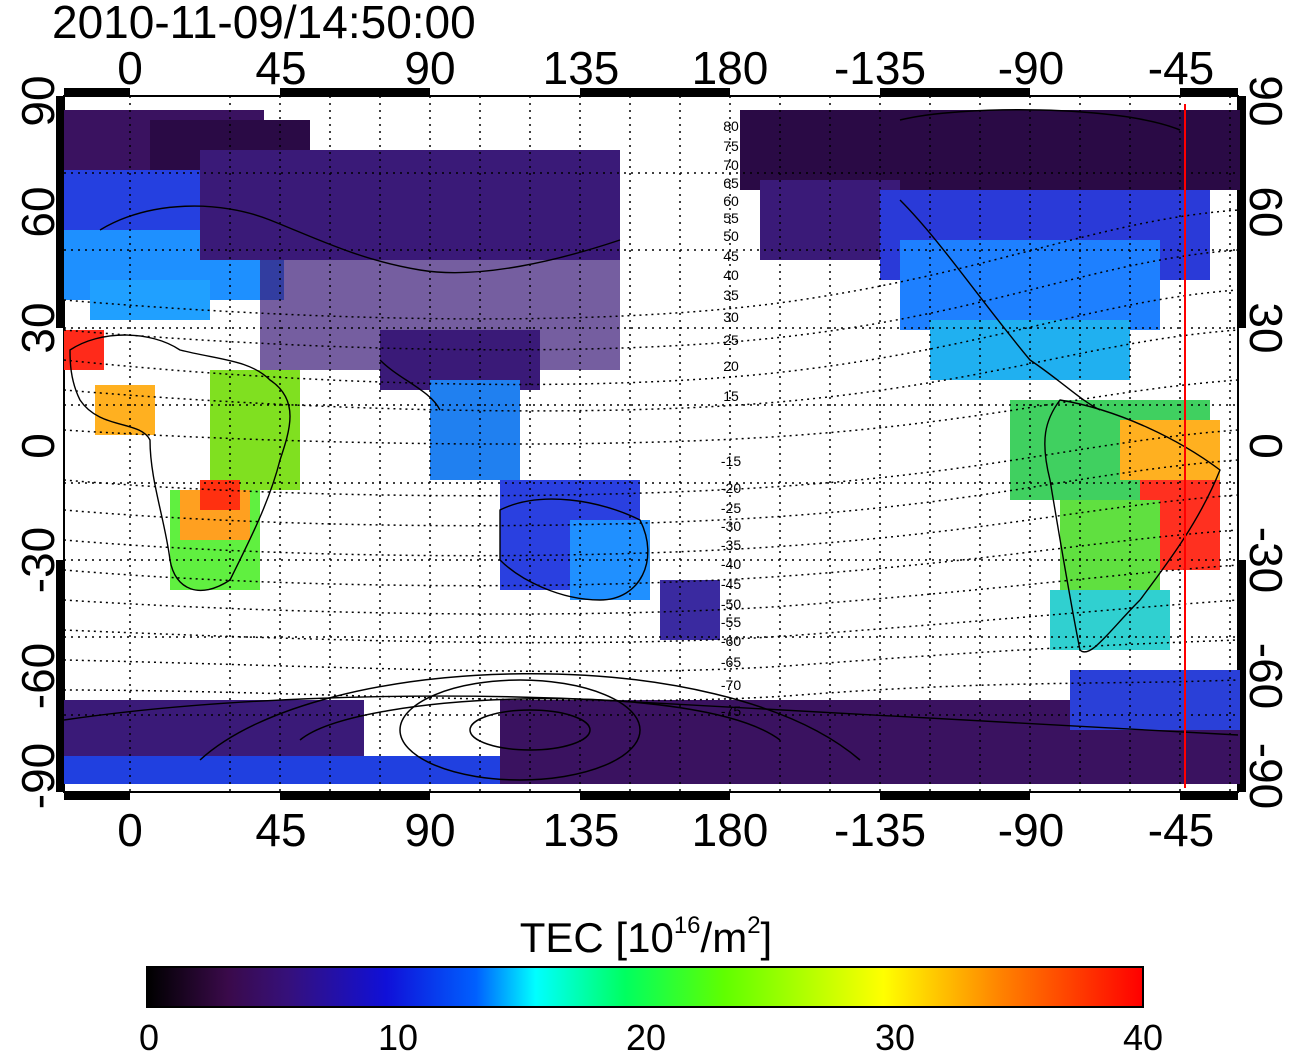 The width and height of the screenshot is (1292, 1058). What do you see at coordinates (1181, 830) in the screenshot?
I see `bottom-lon-tick: -45` at bounding box center [1181, 830].